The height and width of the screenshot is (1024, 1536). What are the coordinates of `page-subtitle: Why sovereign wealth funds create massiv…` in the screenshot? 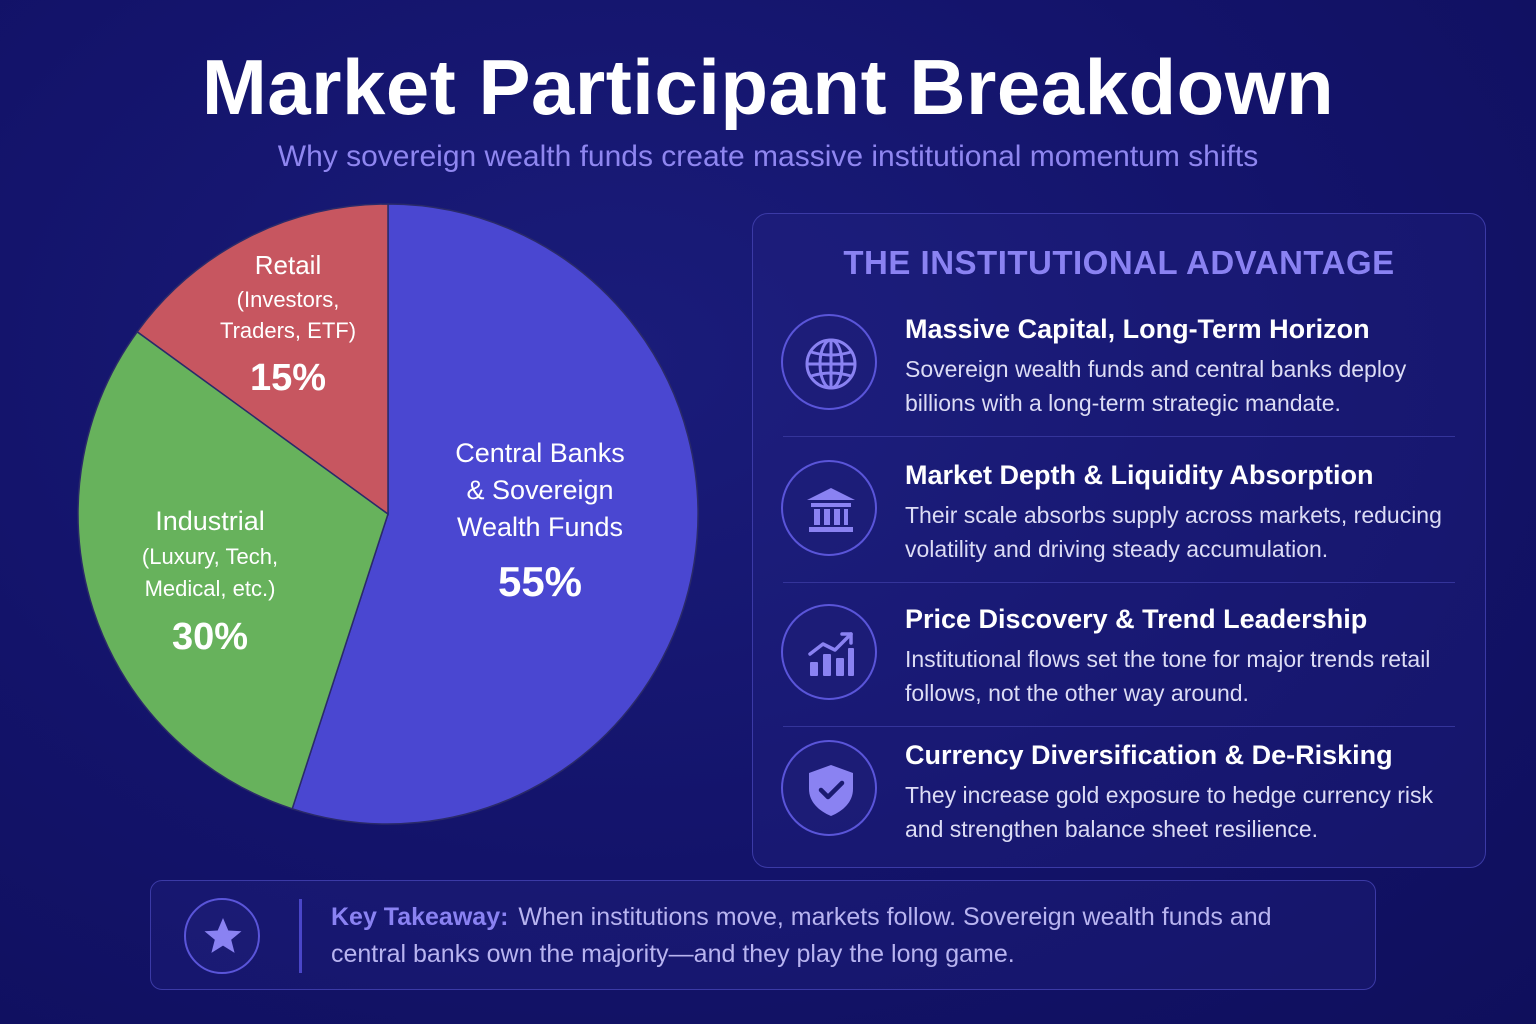 It's located at (768, 156).